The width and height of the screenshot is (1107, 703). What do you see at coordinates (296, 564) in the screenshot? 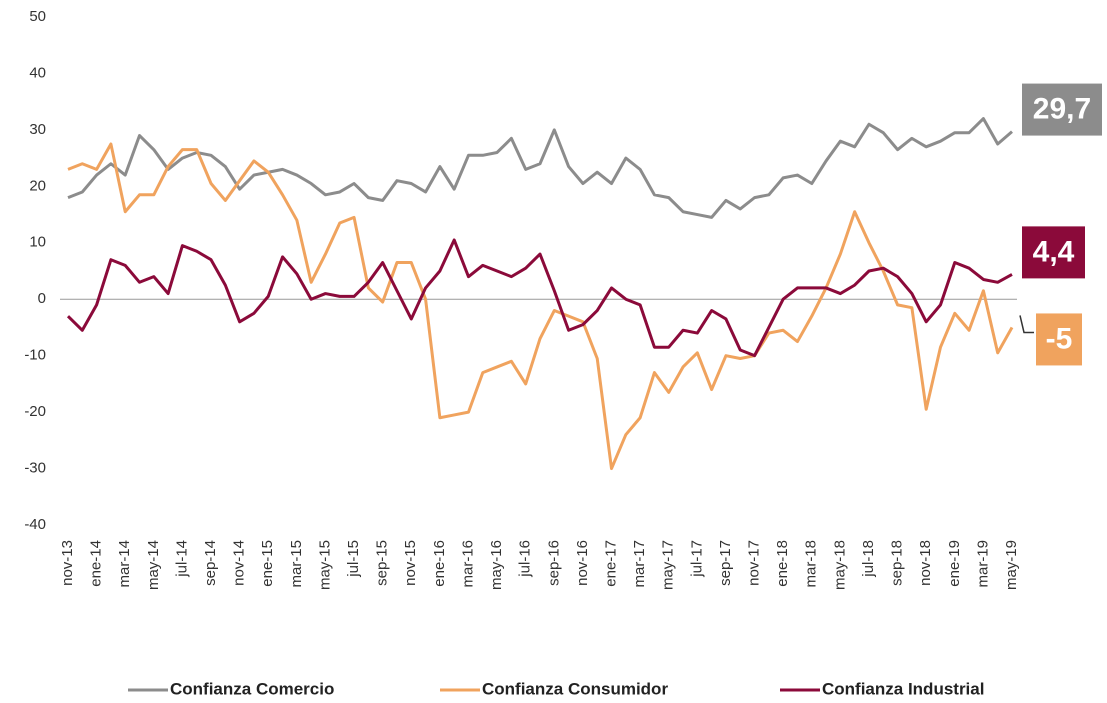
I see `x-tick-label: mar-15` at bounding box center [296, 564].